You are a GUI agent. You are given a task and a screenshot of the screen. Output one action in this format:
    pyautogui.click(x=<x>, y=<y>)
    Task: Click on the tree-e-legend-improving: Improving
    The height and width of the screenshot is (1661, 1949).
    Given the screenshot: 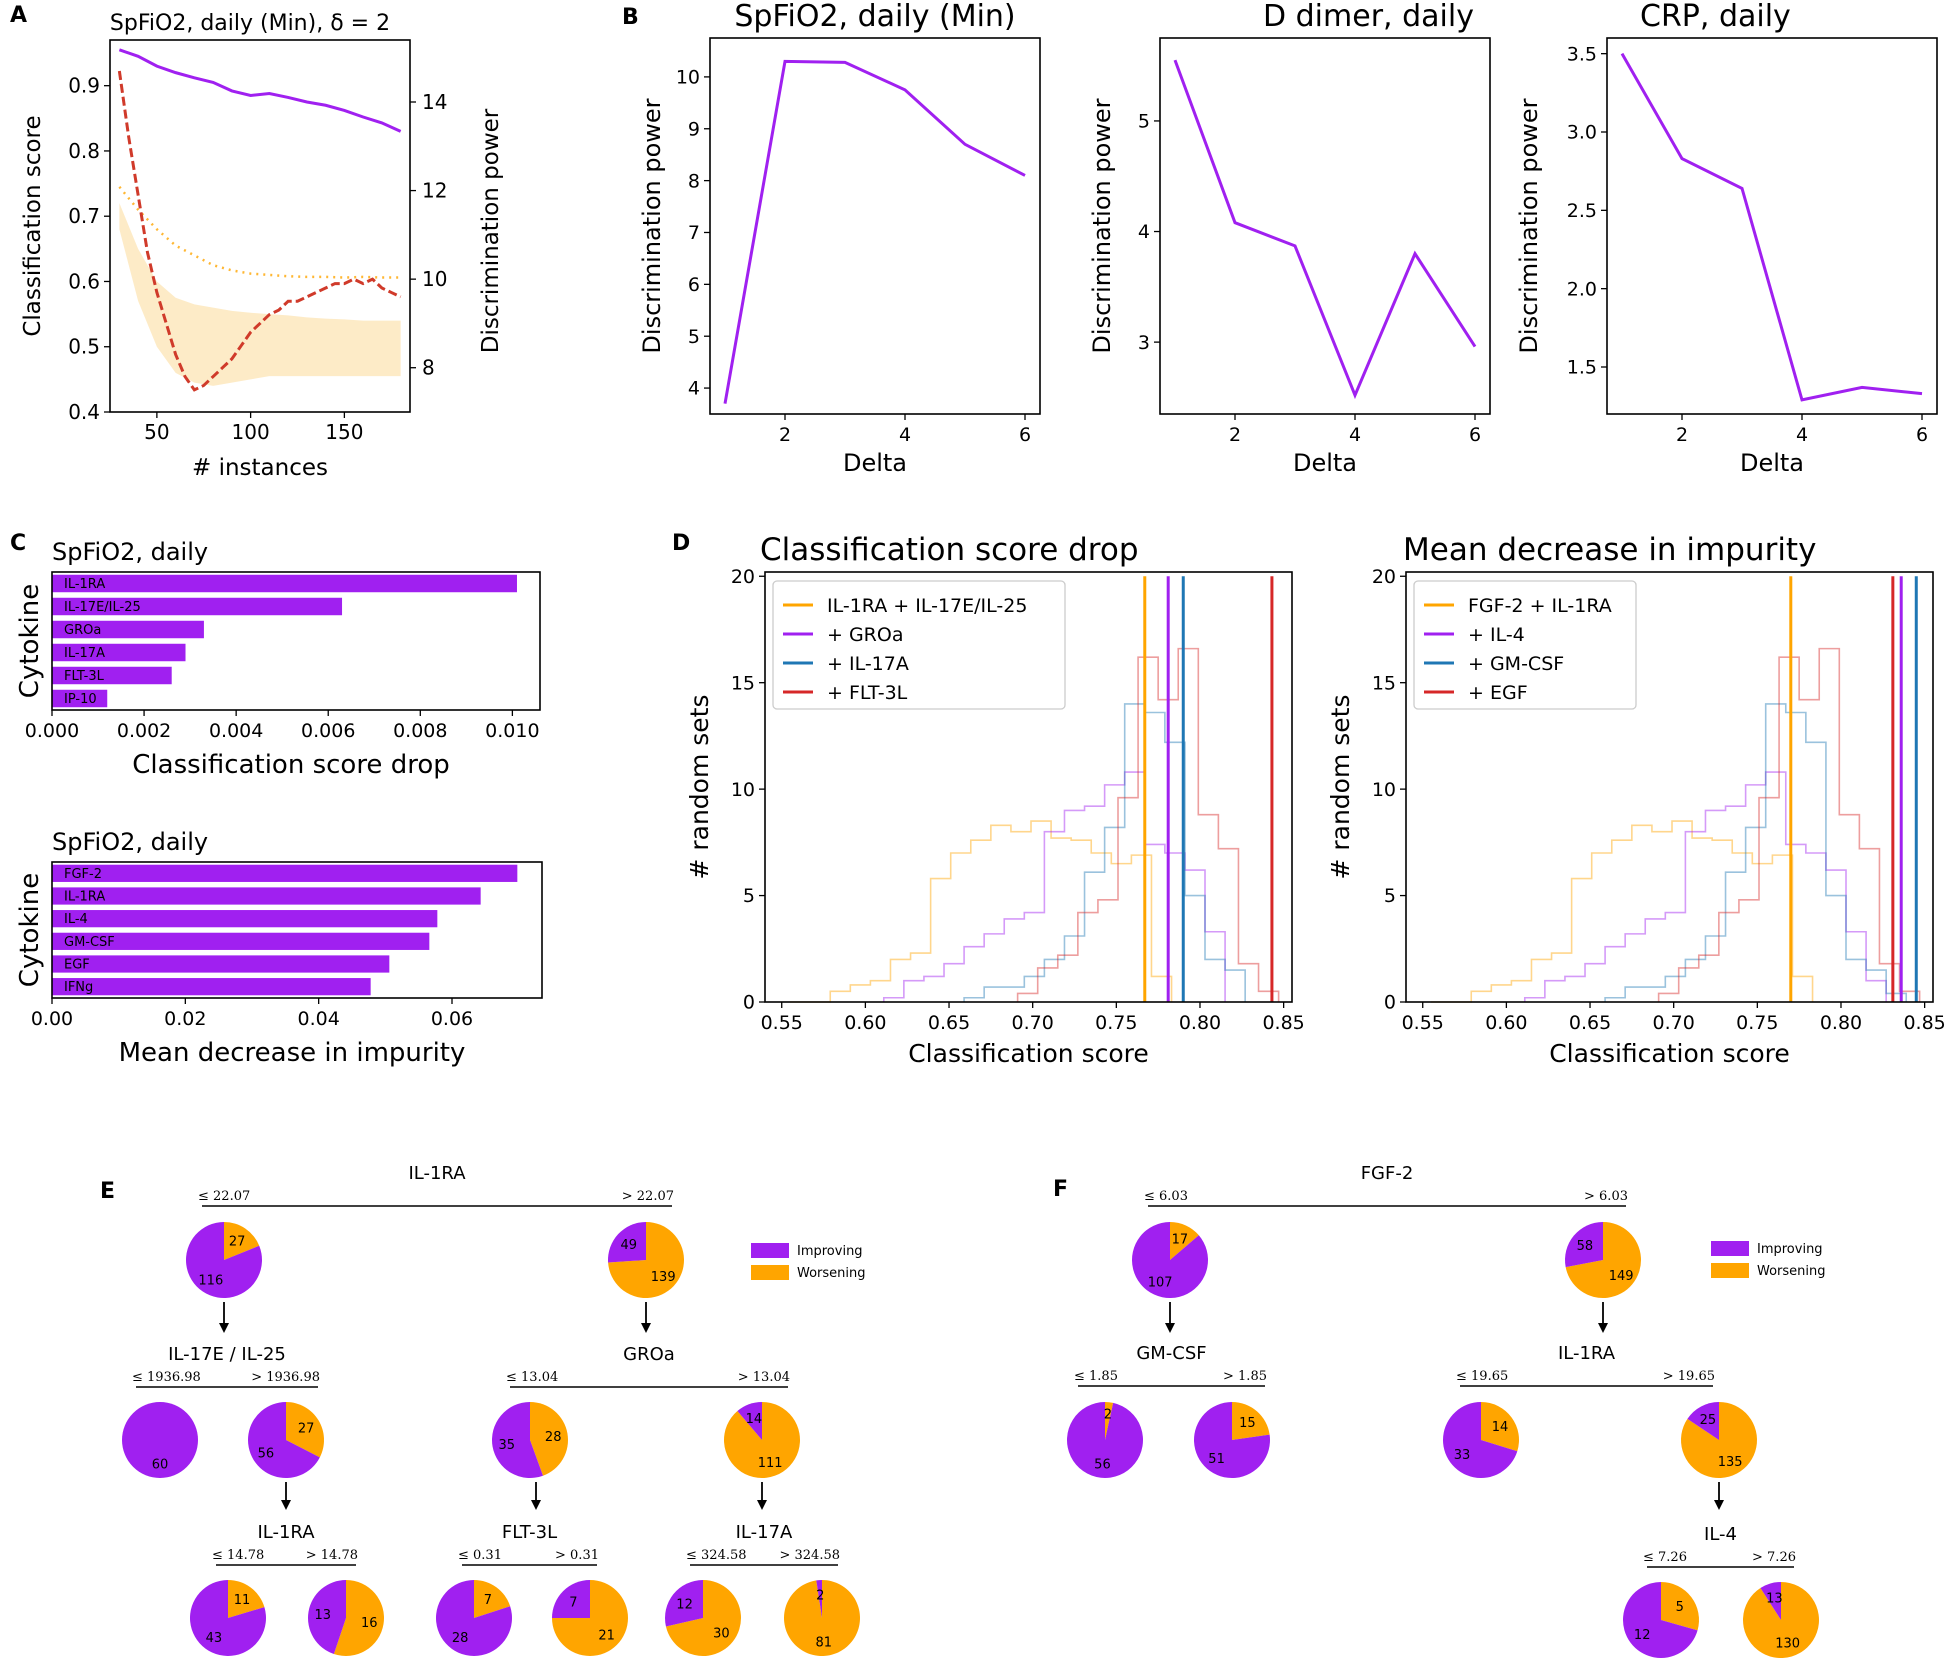 What is the action you would take?
    pyautogui.click(x=830, y=1251)
    